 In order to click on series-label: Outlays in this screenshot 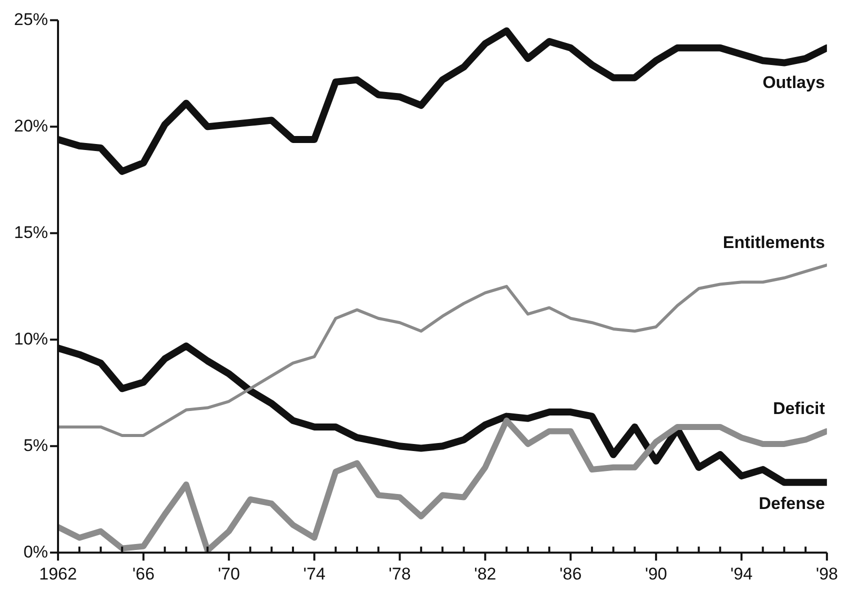, I will do `click(793, 82)`.